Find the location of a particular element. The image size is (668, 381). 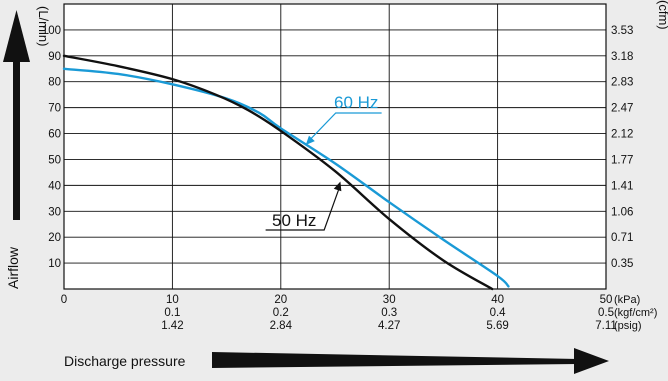

y-tick-label-left: 70 is located at coordinates (54, 109).